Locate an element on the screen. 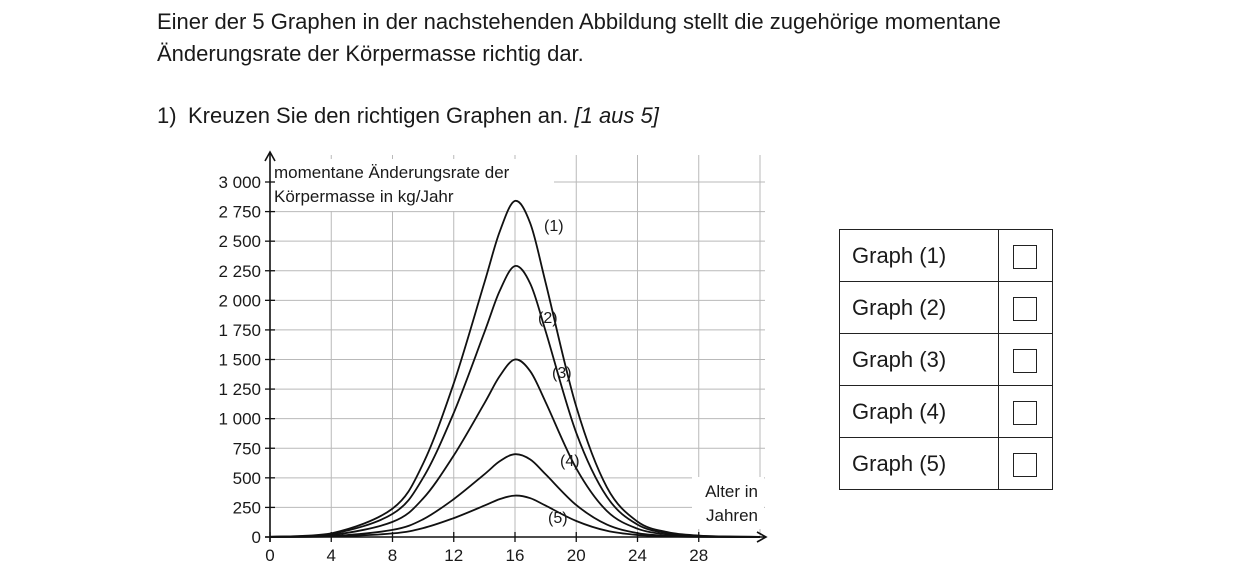 The image size is (1240, 579). answer-label: Graph (2) is located at coordinates (919, 307).